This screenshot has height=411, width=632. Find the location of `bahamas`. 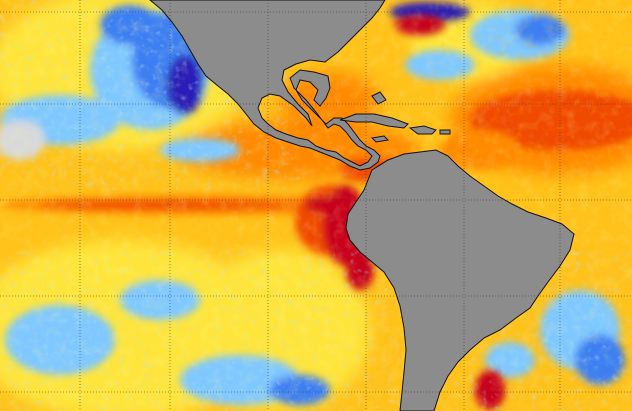

bahamas is located at coordinates (379, 98).